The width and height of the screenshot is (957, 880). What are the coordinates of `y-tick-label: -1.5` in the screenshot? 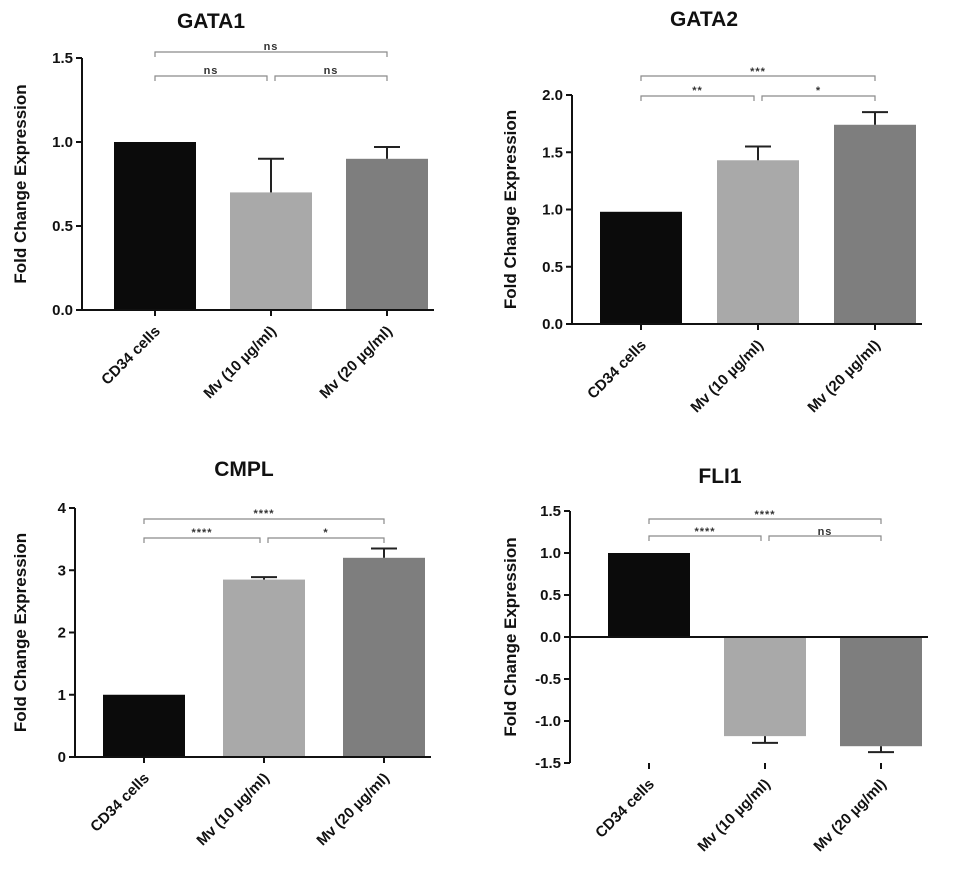 It's located at (548, 763).